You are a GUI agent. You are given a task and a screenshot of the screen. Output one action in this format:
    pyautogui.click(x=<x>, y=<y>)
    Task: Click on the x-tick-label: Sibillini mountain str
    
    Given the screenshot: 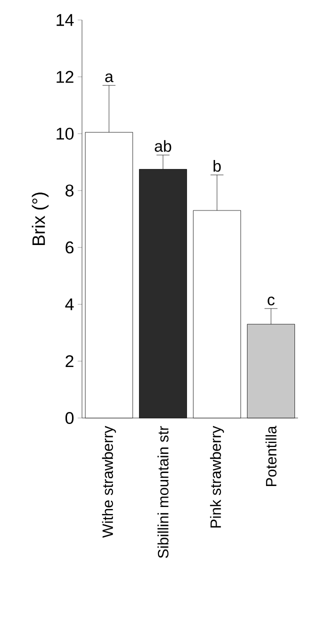 What is the action you would take?
    pyautogui.click(x=163, y=492)
    